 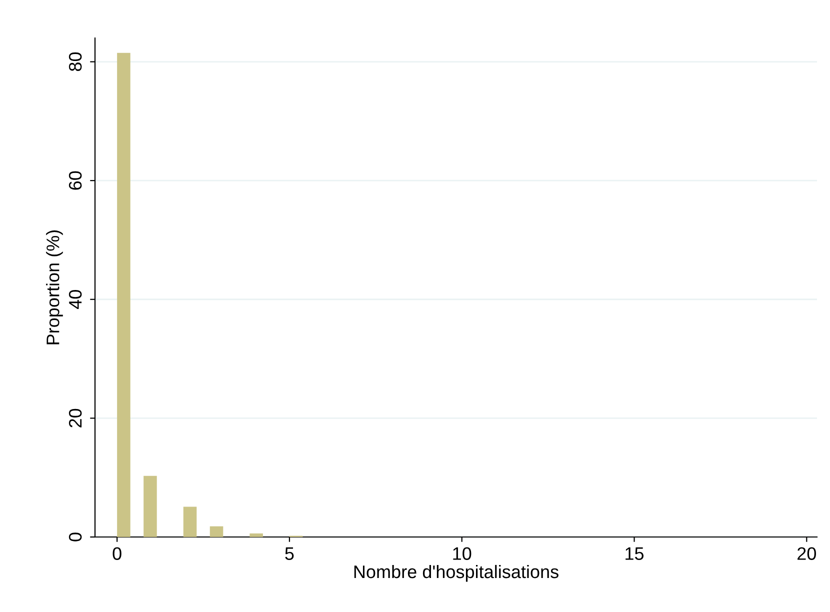 I want to click on y-tick-label: 80, so click(x=75, y=62).